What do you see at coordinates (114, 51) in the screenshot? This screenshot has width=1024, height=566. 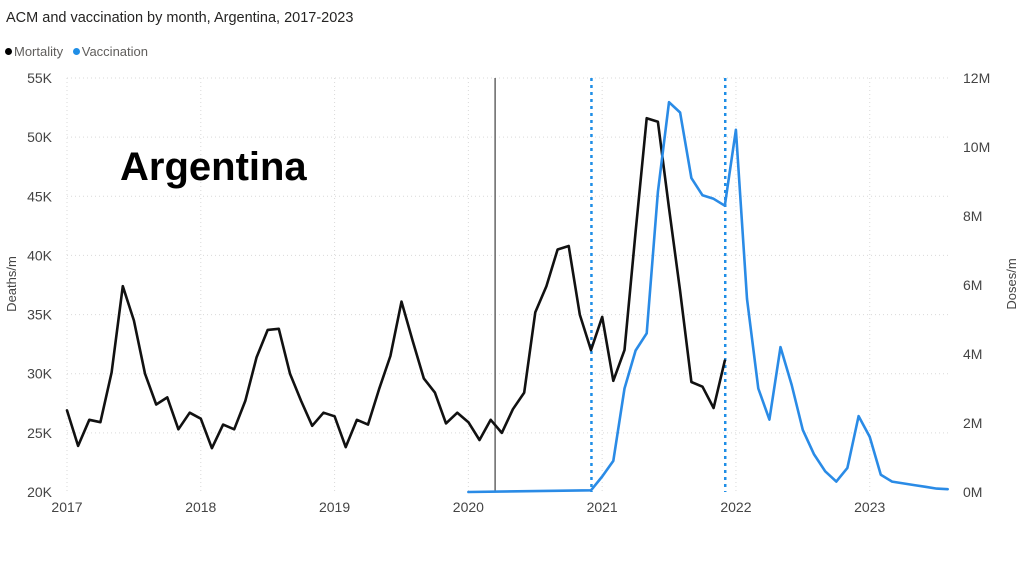 I see `legend-label-vaccination: Vaccination` at bounding box center [114, 51].